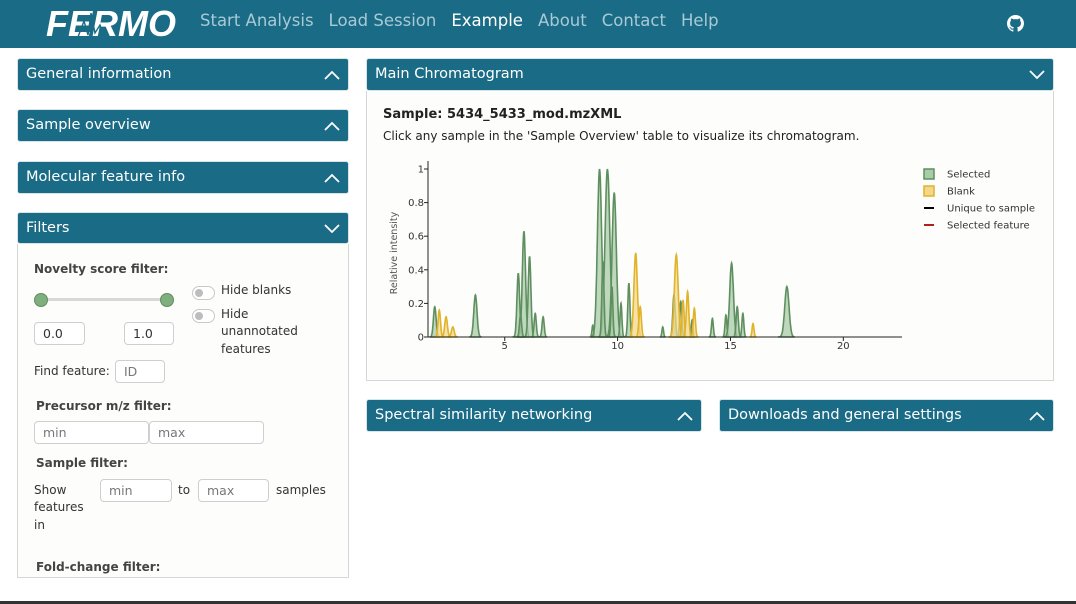 The height and width of the screenshot is (604, 1076). I want to click on y-tick-label-4: 0.8, so click(416, 203).